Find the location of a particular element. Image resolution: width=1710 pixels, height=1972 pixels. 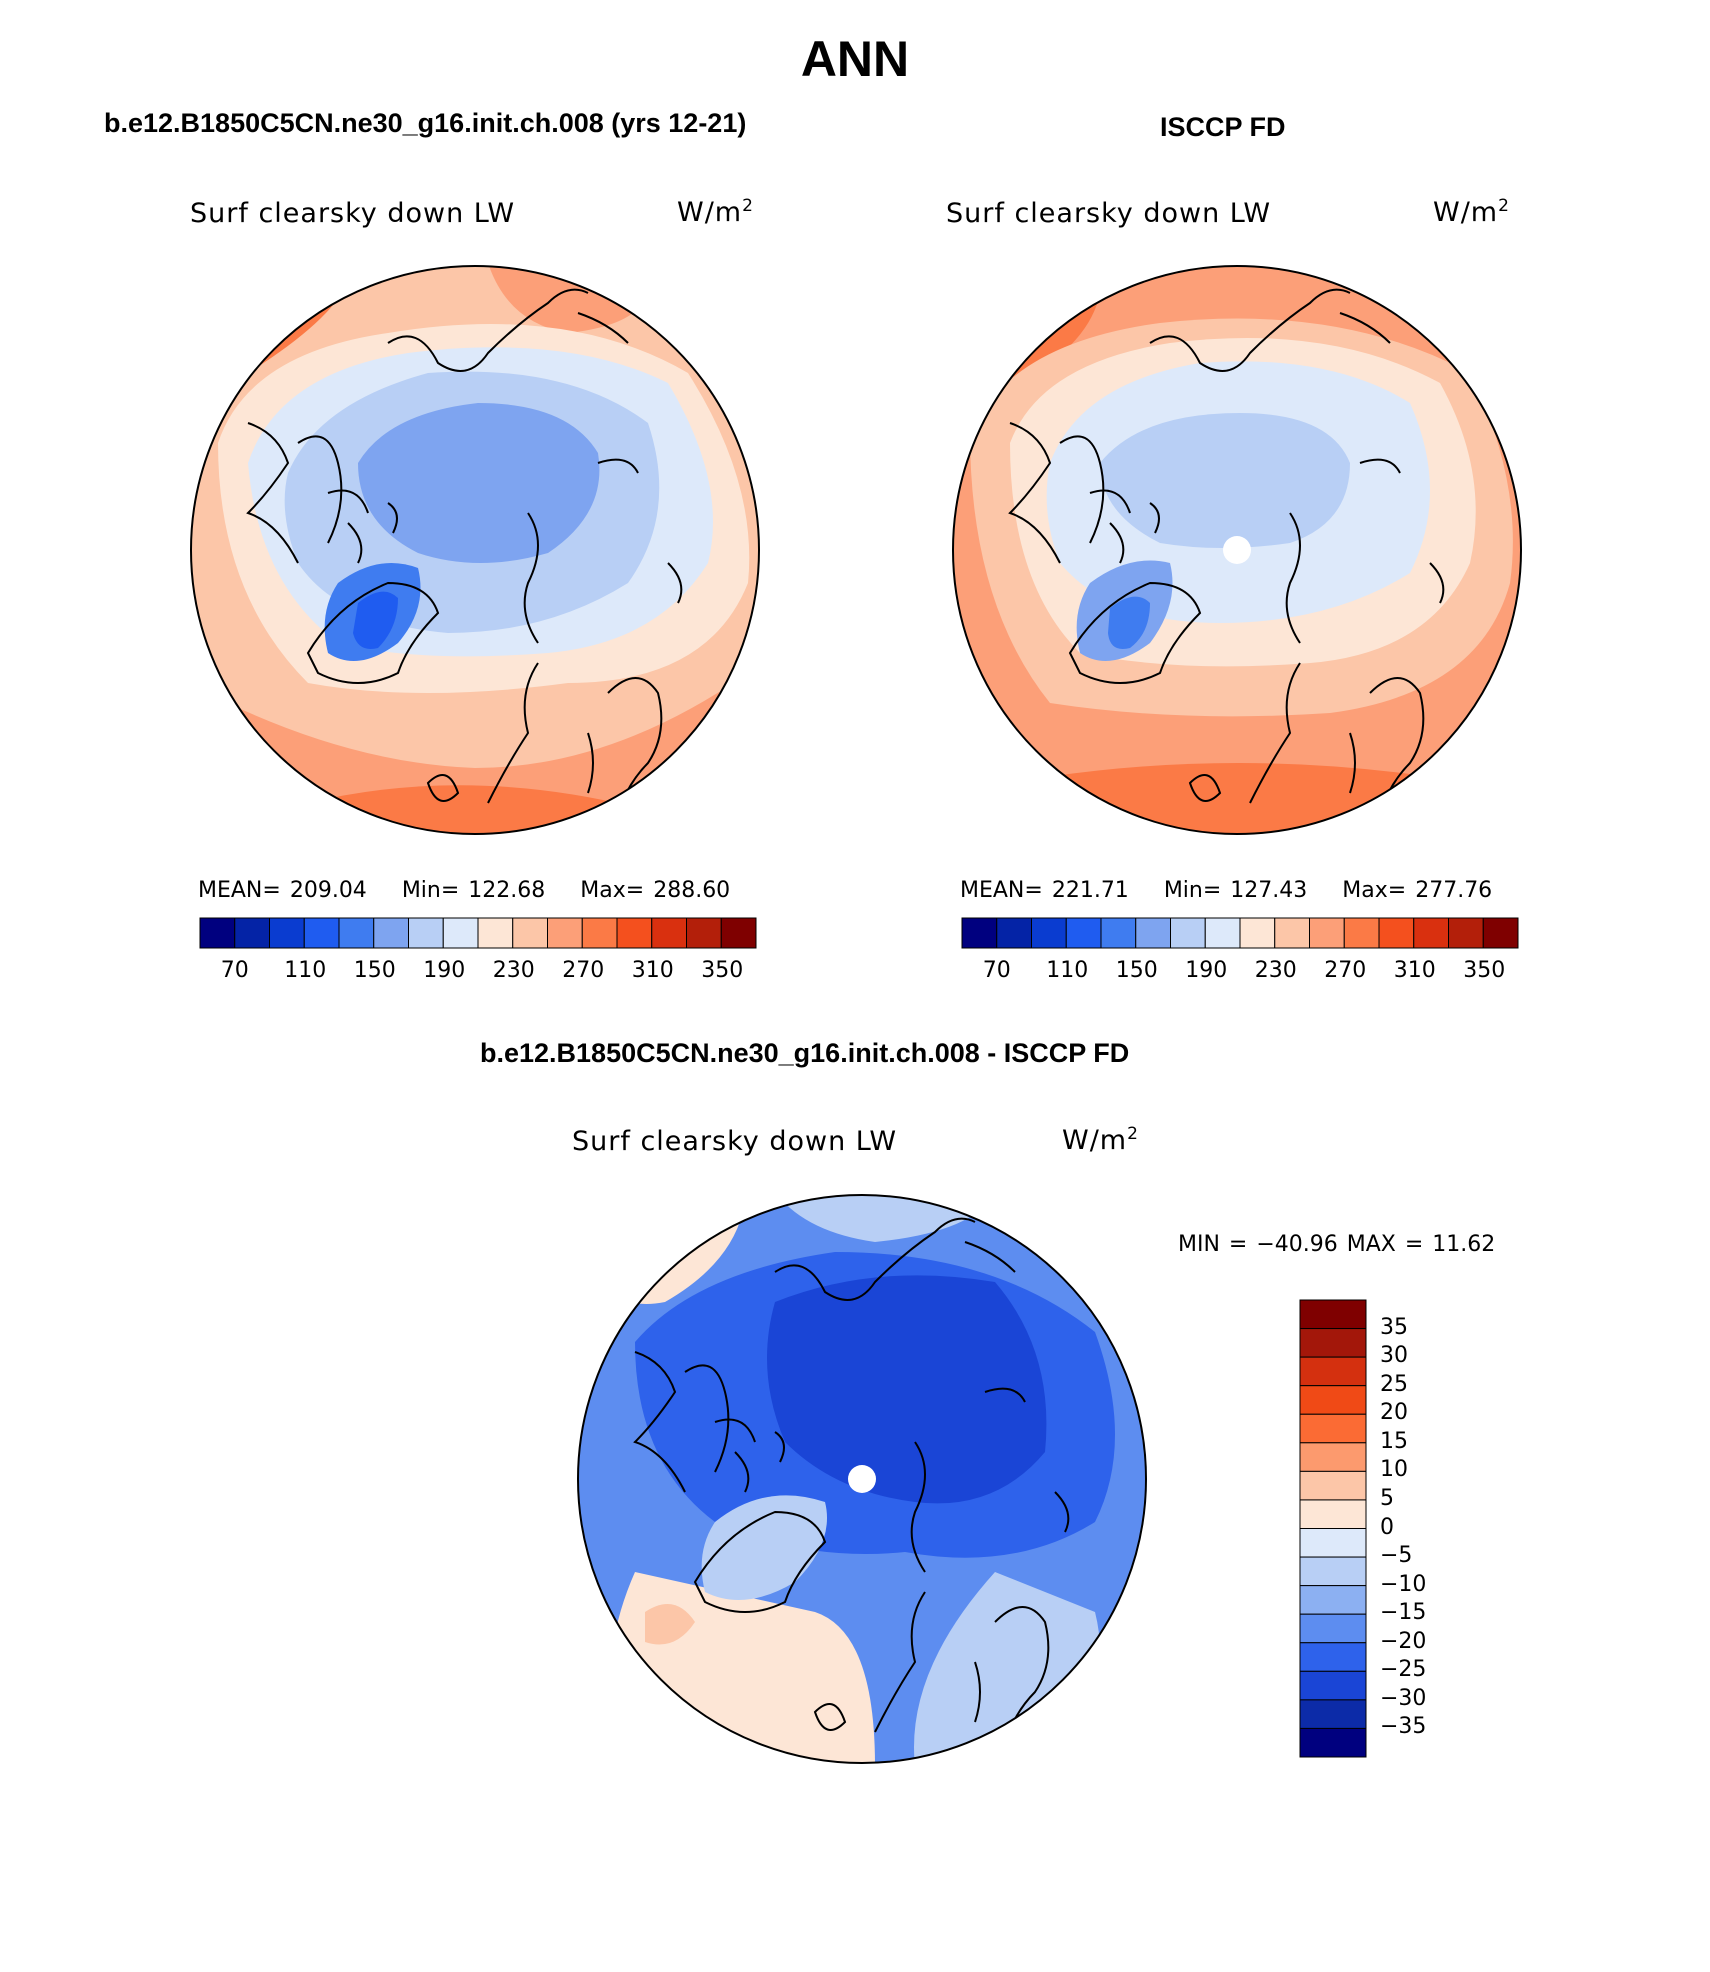

panel-3-colorbar-tick-label: −20 is located at coordinates (1403, 1641).